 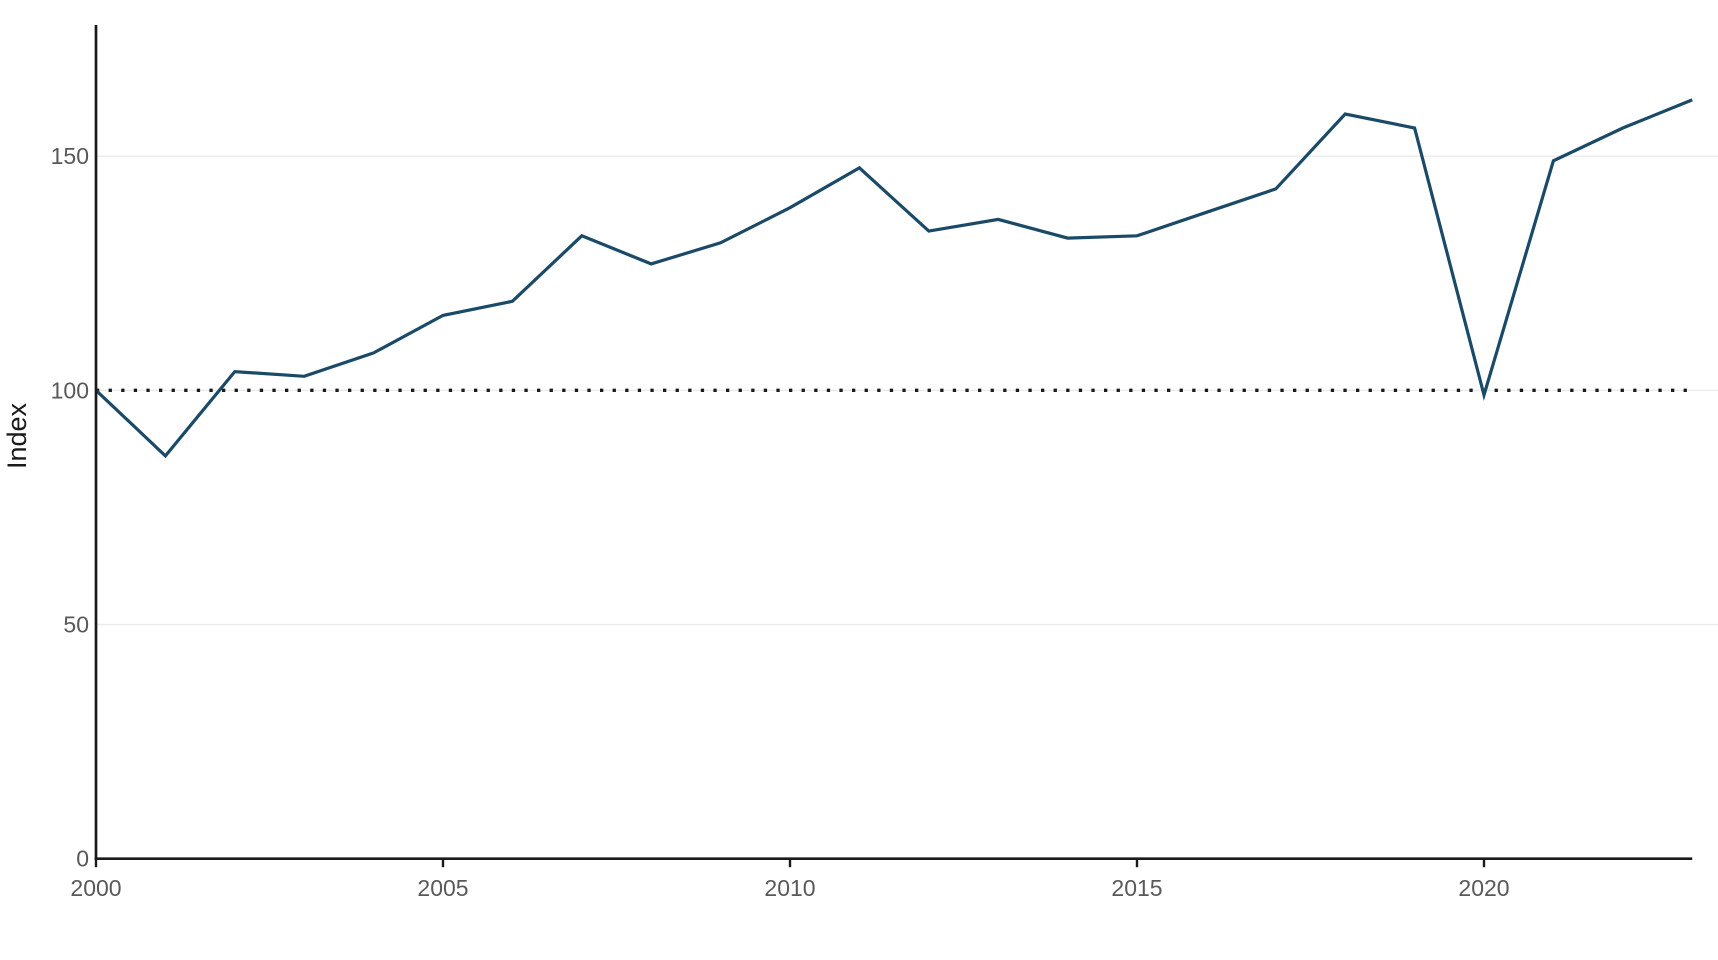 I want to click on y-tick-label-150: 150, so click(x=70, y=156).